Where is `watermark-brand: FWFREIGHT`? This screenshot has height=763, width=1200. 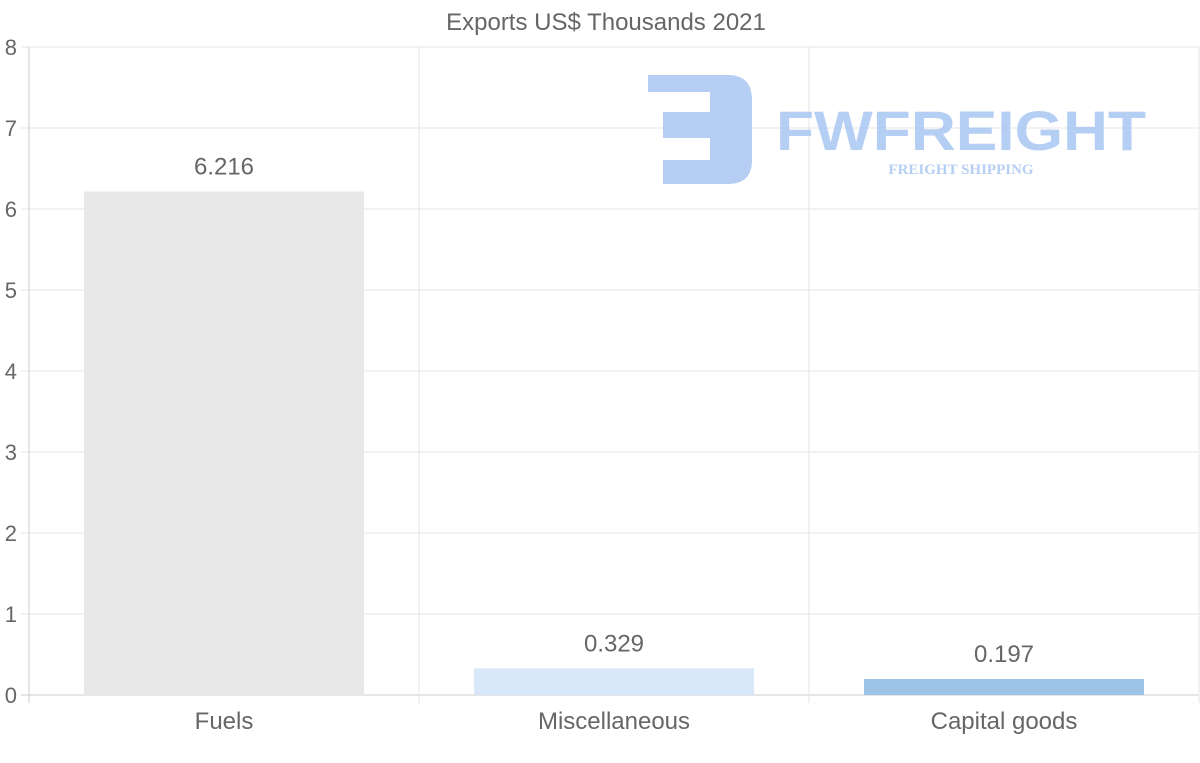
watermark-brand: FWFREIGHT is located at coordinates (961, 130).